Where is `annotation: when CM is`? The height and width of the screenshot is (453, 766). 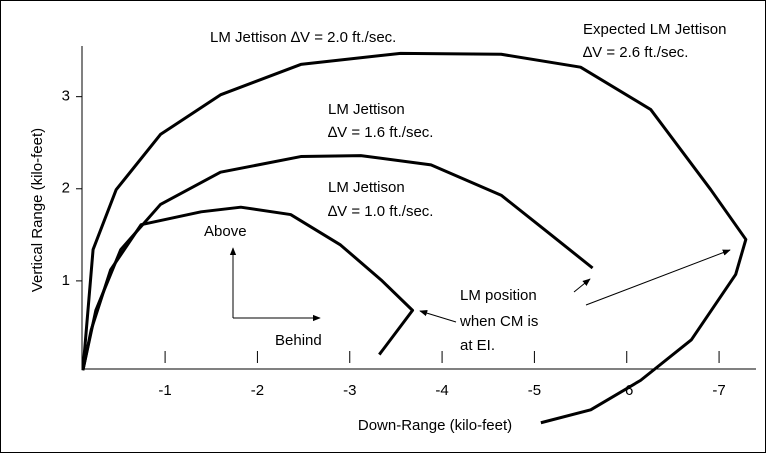
annotation: when CM is is located at coordinates (498, 321).